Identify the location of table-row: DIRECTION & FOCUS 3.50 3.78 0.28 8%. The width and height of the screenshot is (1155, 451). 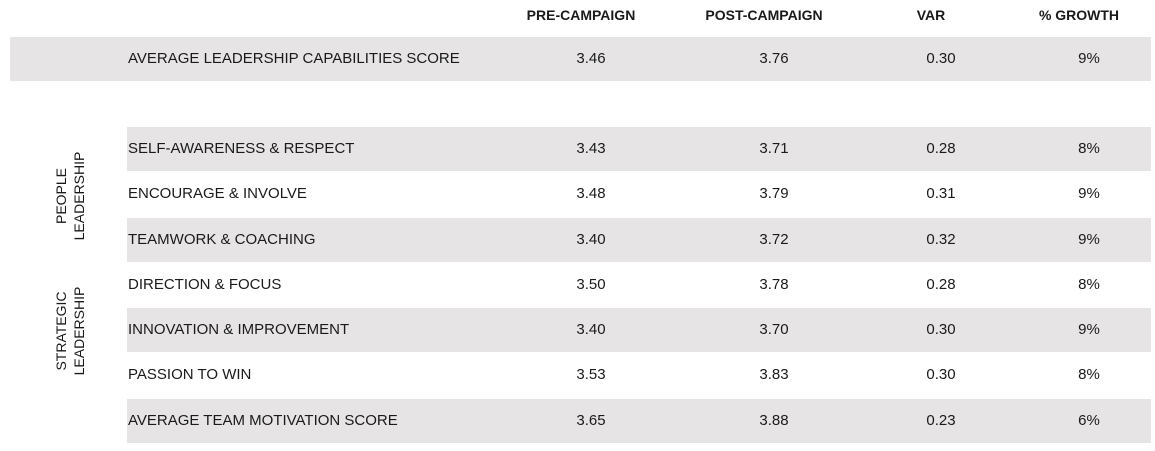
(639, 285).